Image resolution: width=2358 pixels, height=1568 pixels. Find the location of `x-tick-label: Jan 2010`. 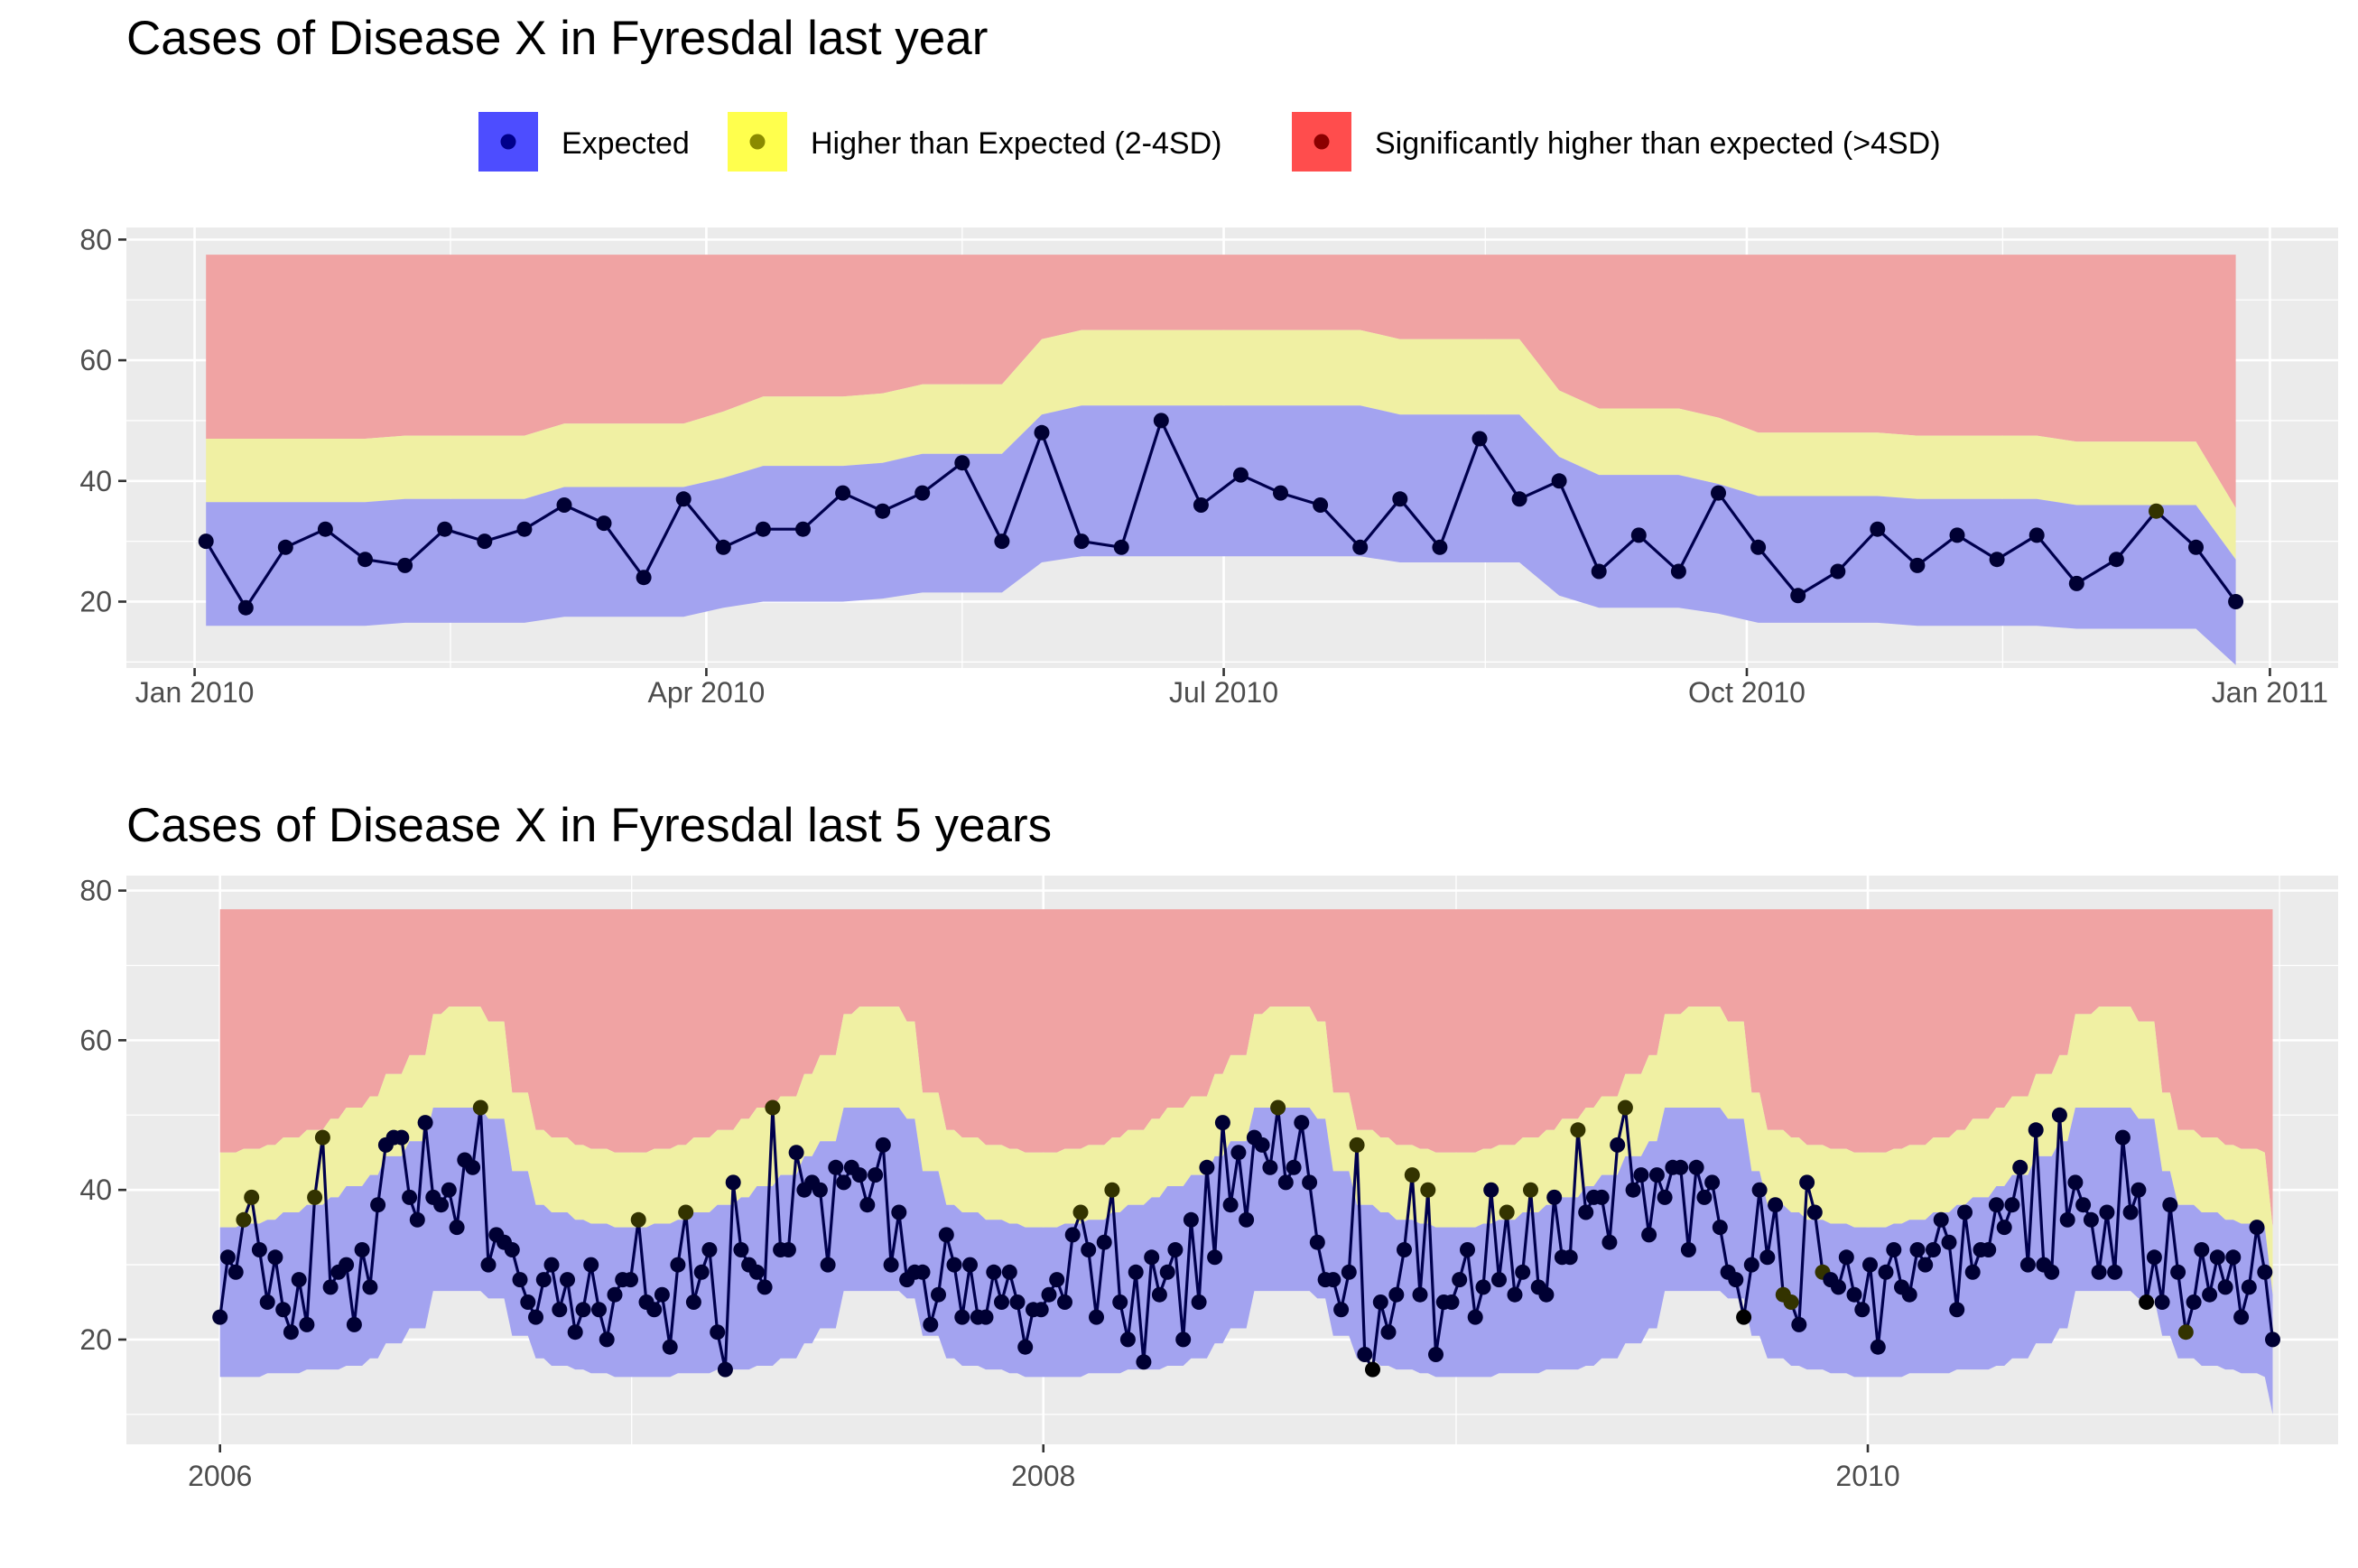

x-tick-label: Jan 2010 is located at coordinates (195, 692).